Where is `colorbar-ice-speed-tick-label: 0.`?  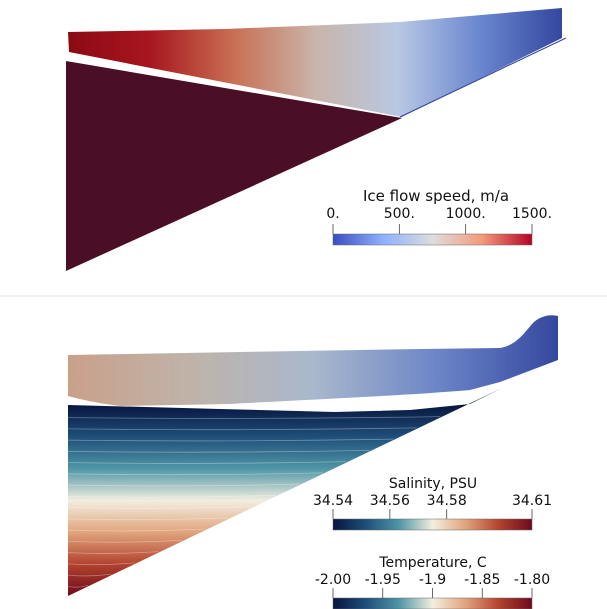 colorbar-ice-speed-tick-label: 0. is located at coordinates (332, 214).